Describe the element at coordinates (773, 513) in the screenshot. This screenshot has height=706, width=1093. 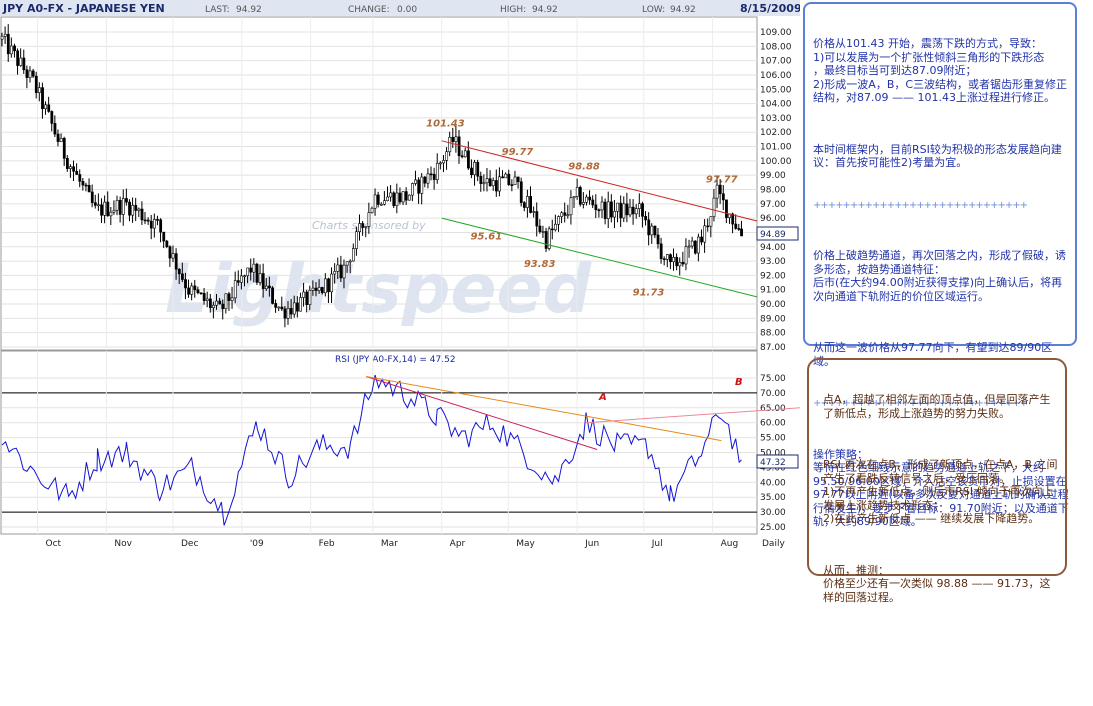
I see `rsi-y-tick: 30.00` at that location.